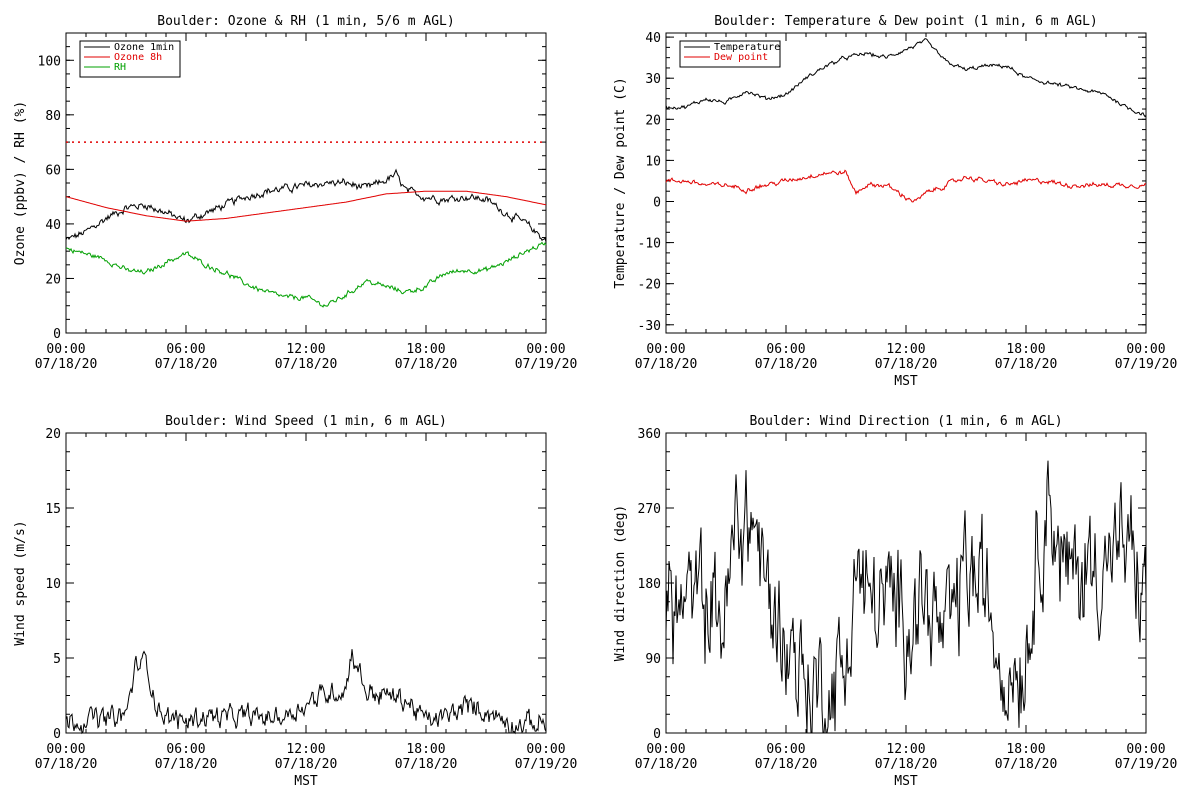 This screenshot has height=800, width=1200. Describe the element at coordinates (741, 57) in the screenshot. I see `legend-label: Dew point` at that location.